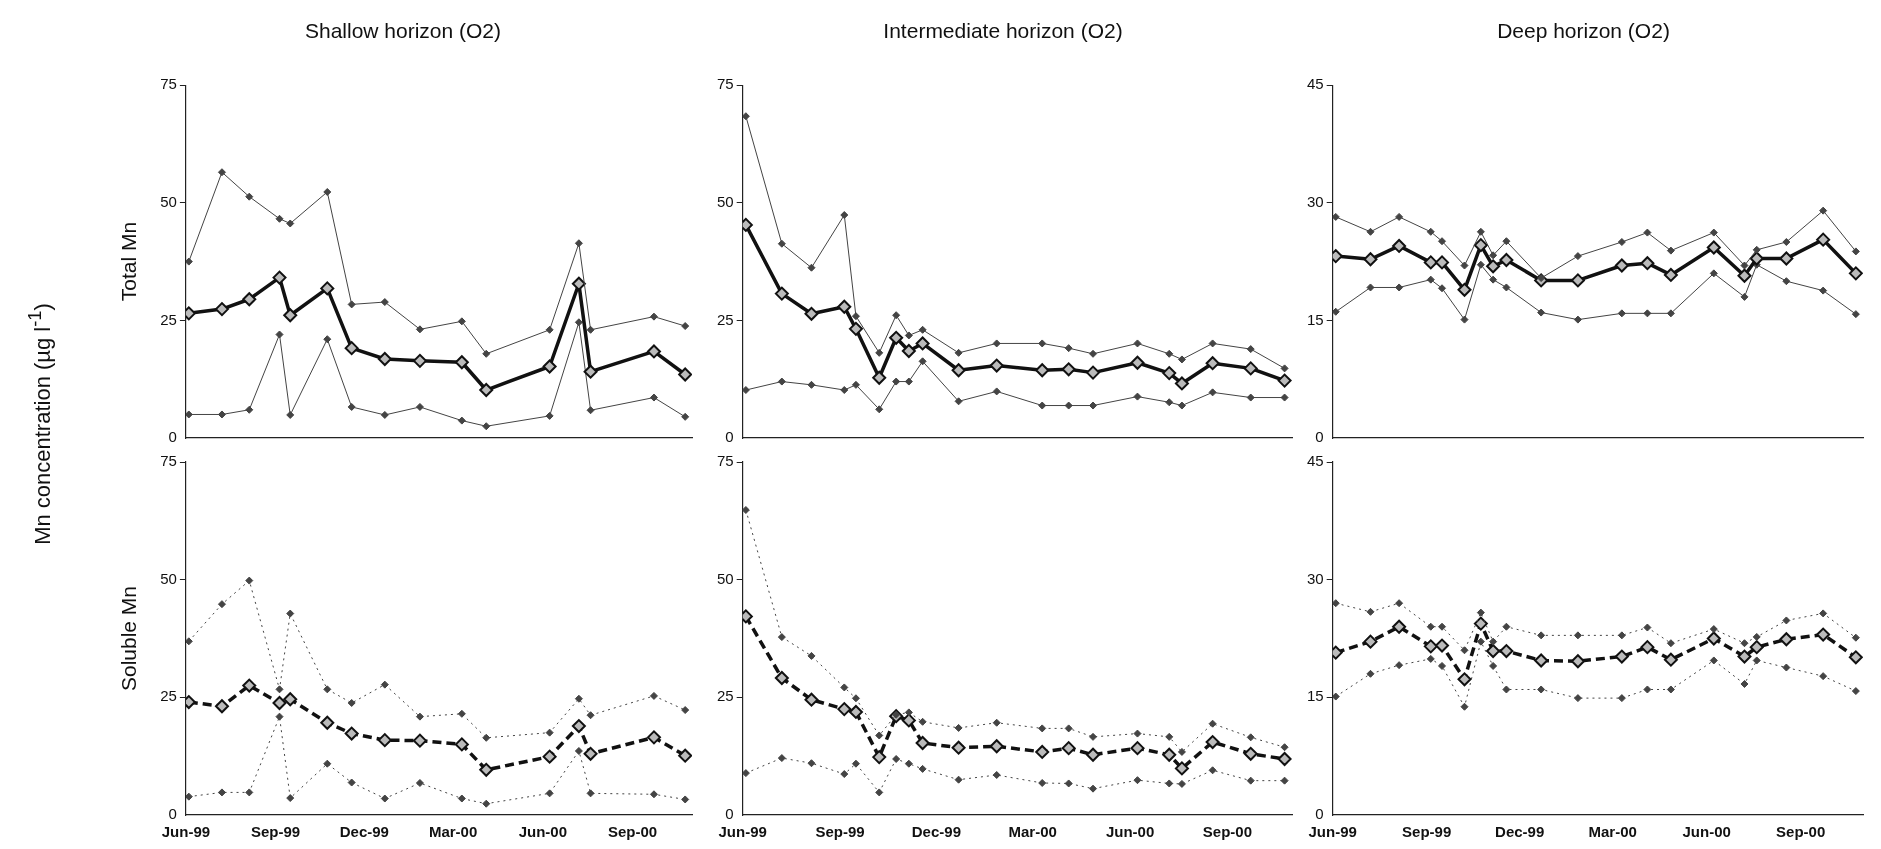 The height and width of the screenshot is (849, 1881). I want to click on chart-title: Intermediate horizon (O2), so click(1003, 31).